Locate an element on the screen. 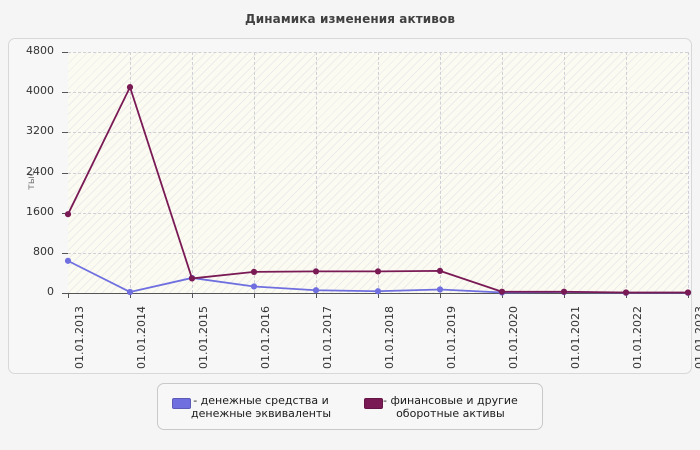  x-tick-label: 01.01.2019 is located at coordinates (451, 337).